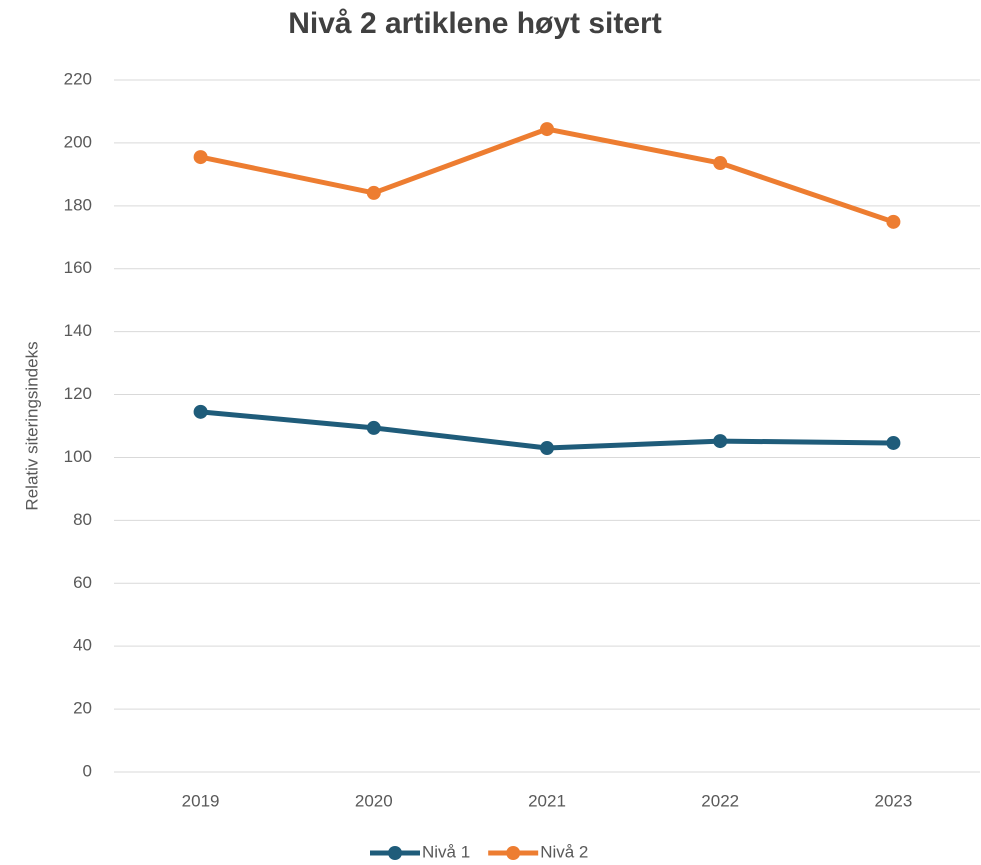  What do you see at coordinates (893, 800) in the screenshot?
I see `x-tick-label: 2023` at bounding box center [893, 800].